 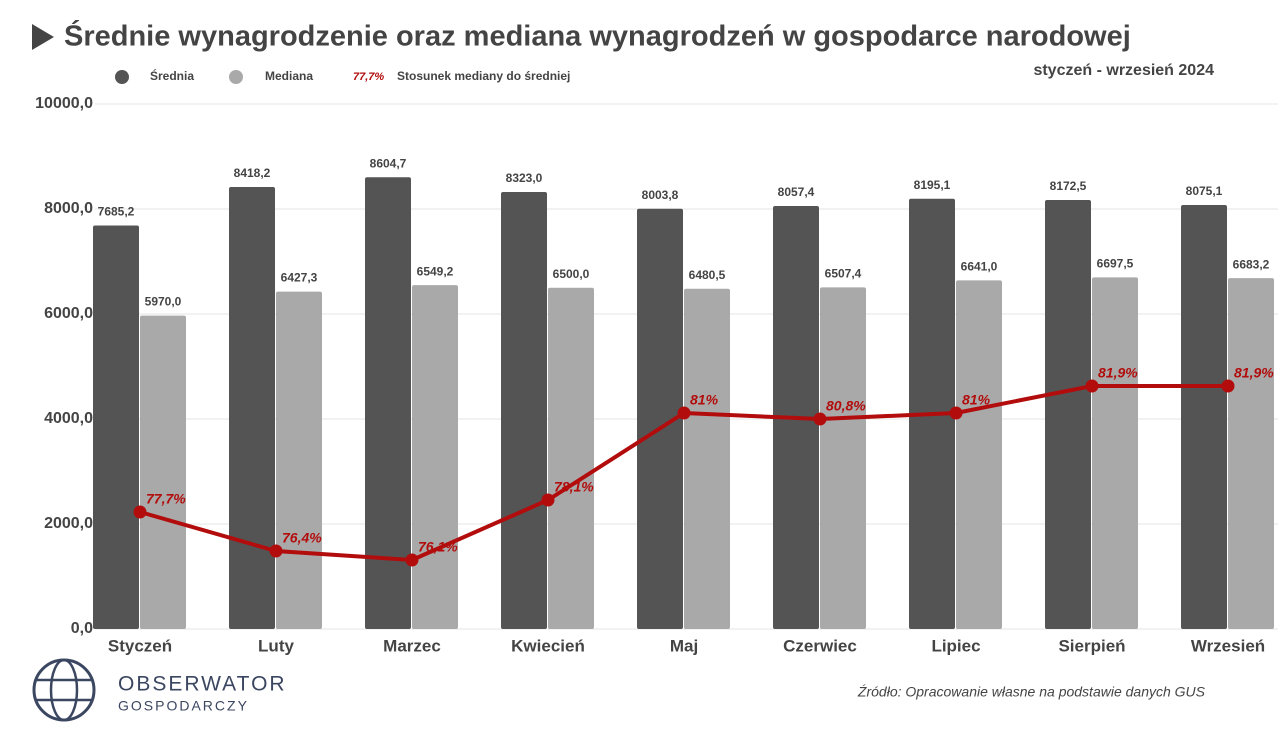 What do you see at coordinates (571, 274) in the screenshot?
I see `bar-value-label: 6500,0` at bounding box center [571, 274].